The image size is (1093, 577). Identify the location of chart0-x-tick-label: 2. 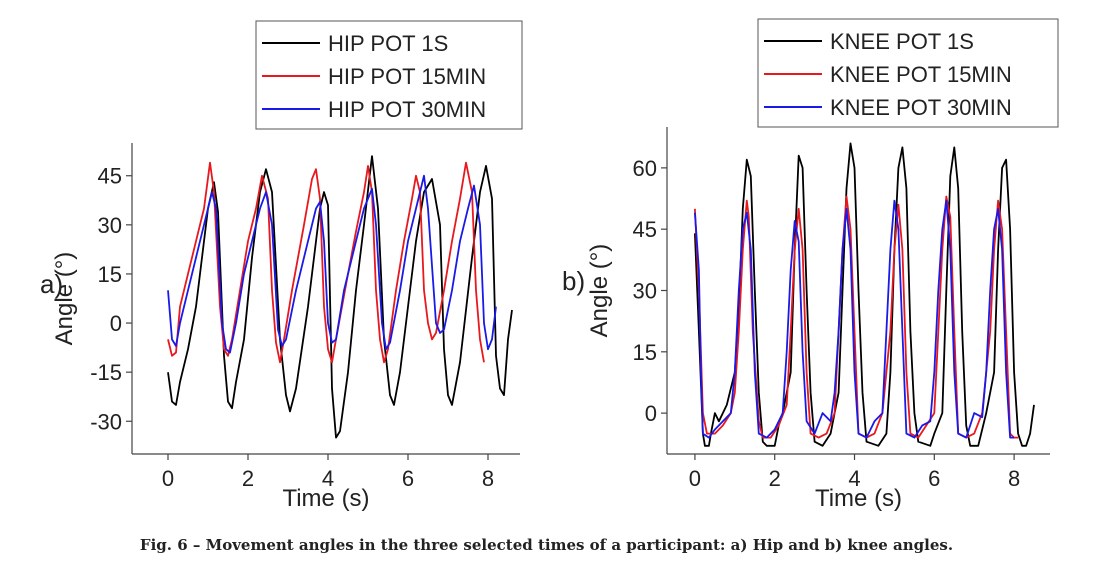
(248, 478).